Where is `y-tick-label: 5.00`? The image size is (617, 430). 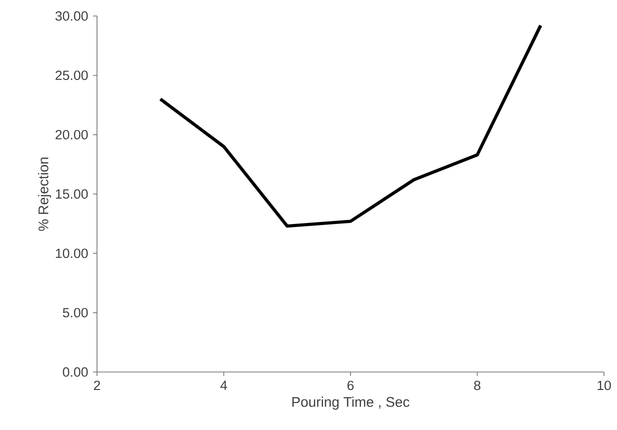 y-tick-label: 5.00 is located at coordinates (75, 313).